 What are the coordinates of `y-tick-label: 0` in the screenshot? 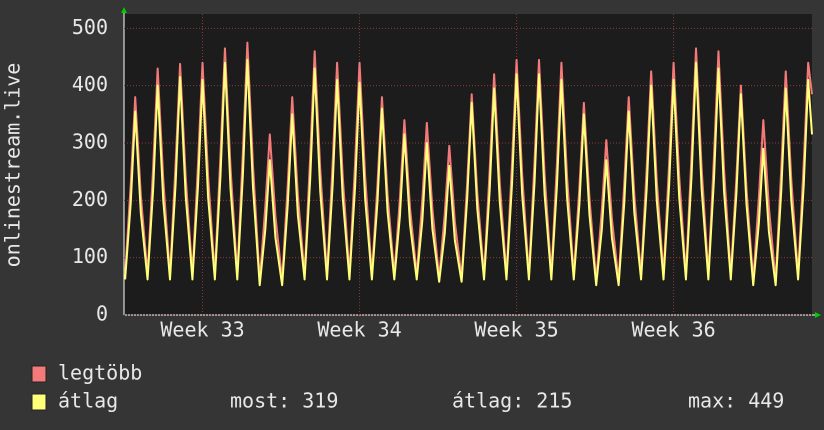 It's located at (102, 314).